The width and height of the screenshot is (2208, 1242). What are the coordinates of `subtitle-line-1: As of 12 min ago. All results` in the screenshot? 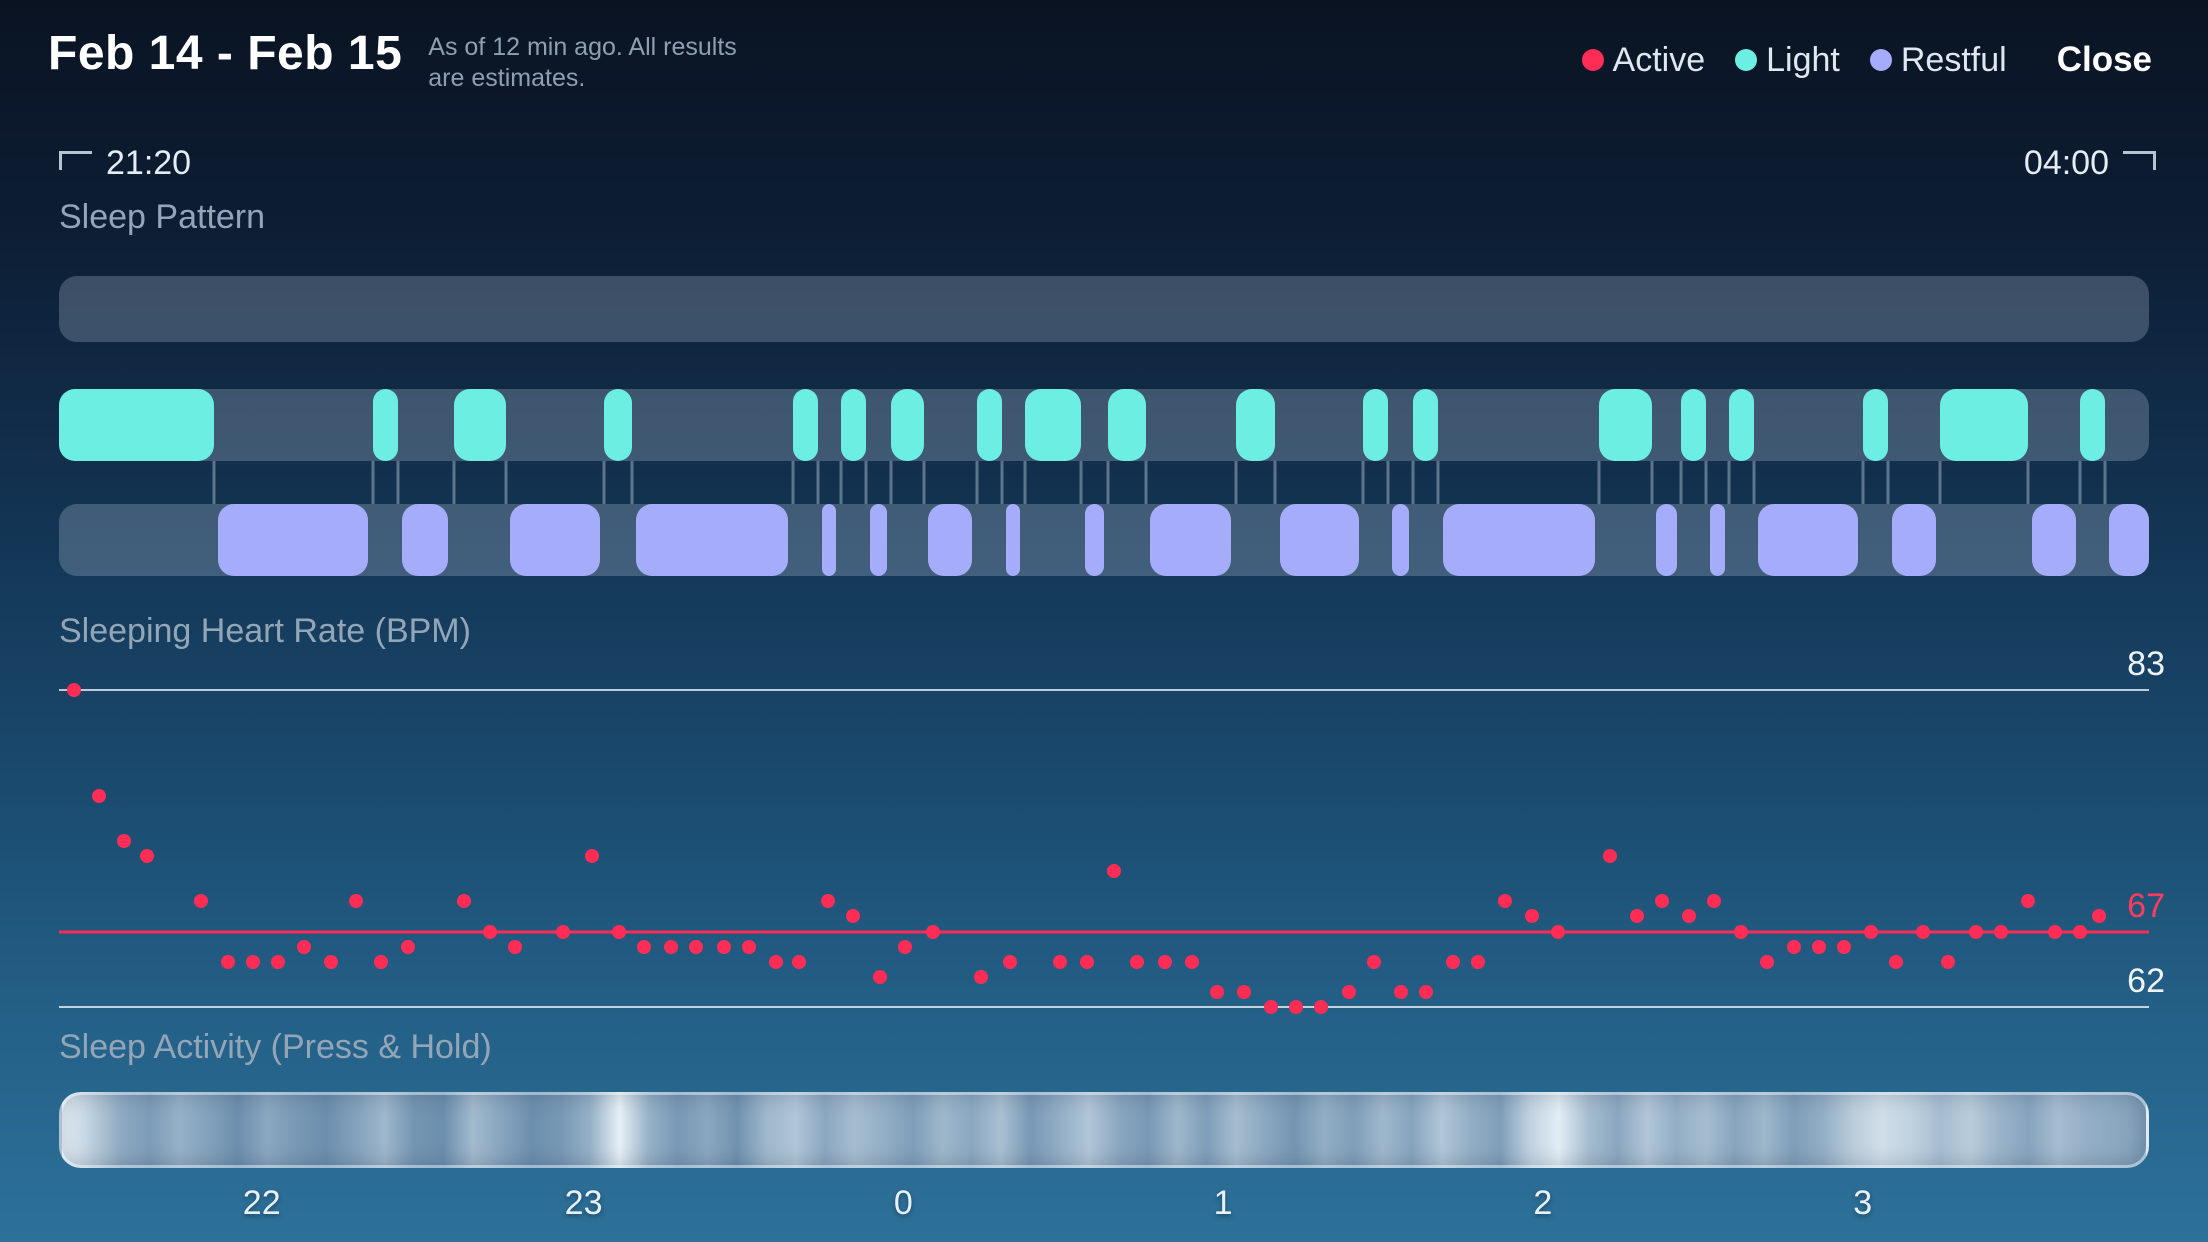 It's located at (582, 47).